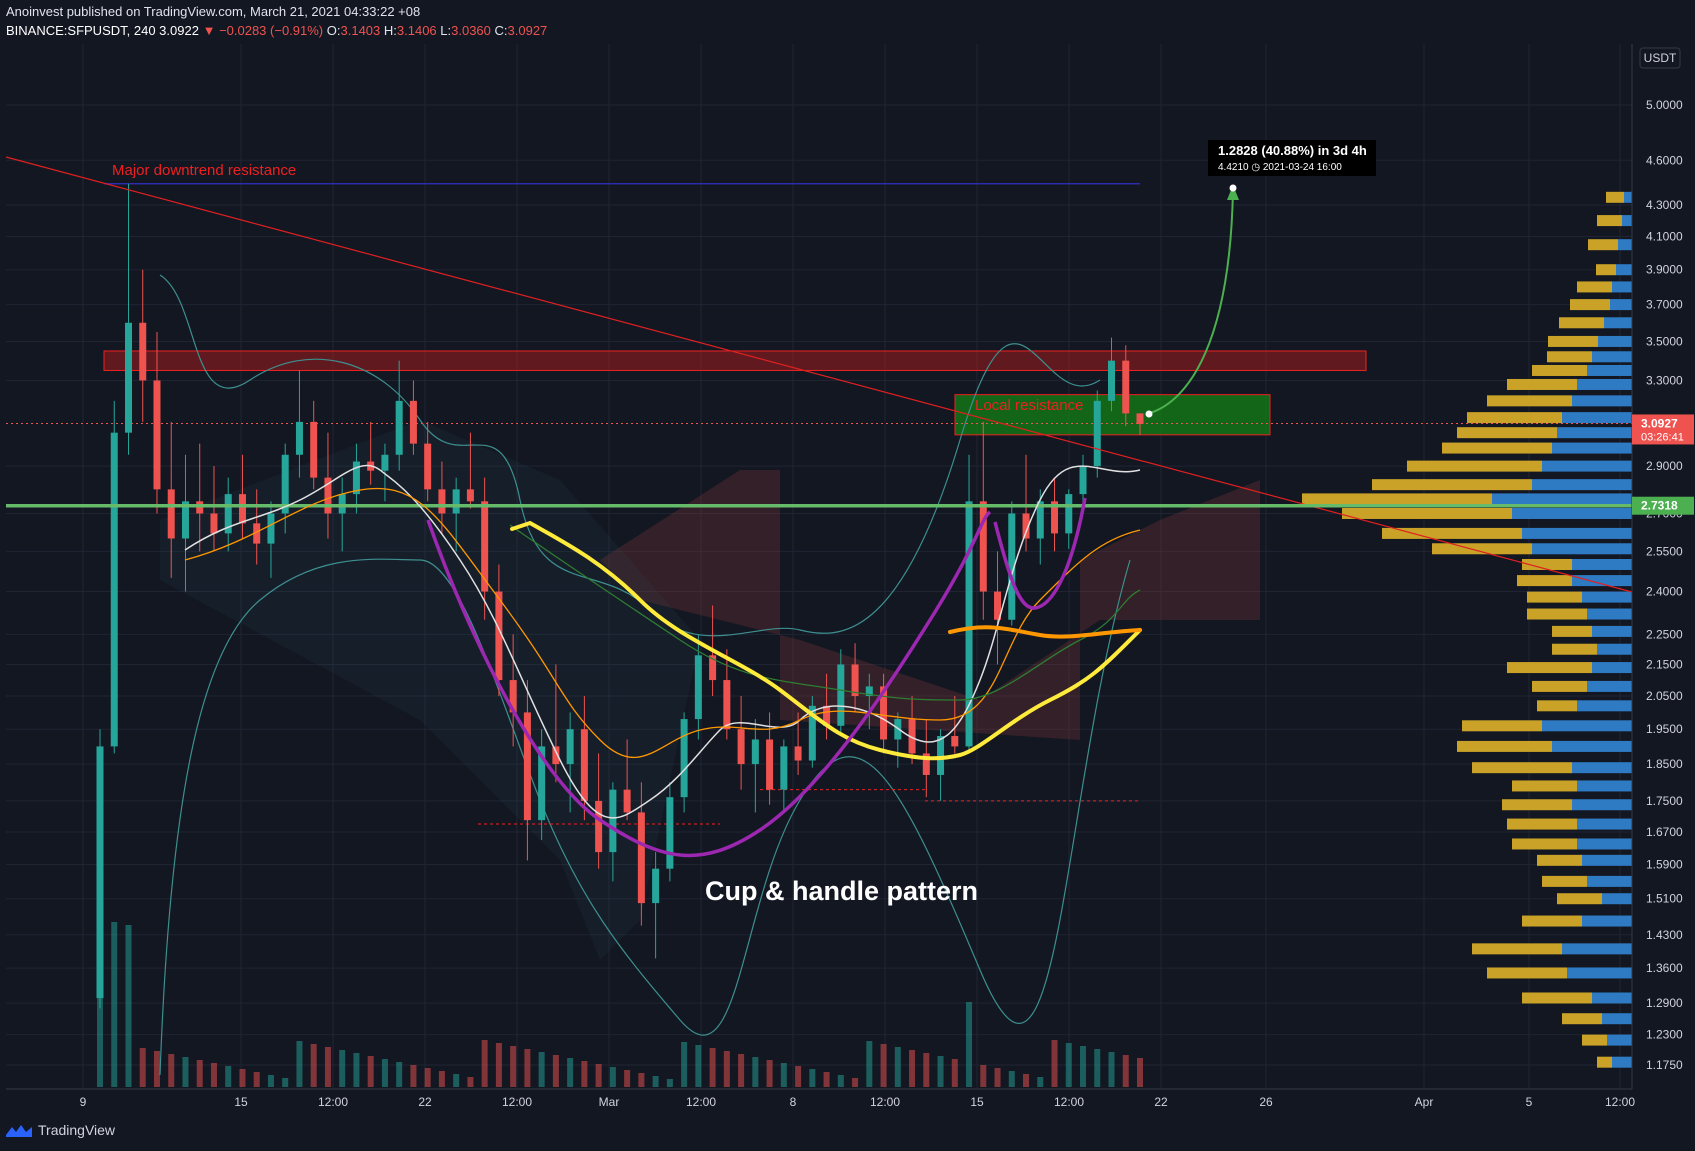 The height and width of the screenshot is (1151, 1695). What do you see at coordinates (1233, 188) in the screenshot?
I see `projection-end-dot` at bounding box center [1233, 188].